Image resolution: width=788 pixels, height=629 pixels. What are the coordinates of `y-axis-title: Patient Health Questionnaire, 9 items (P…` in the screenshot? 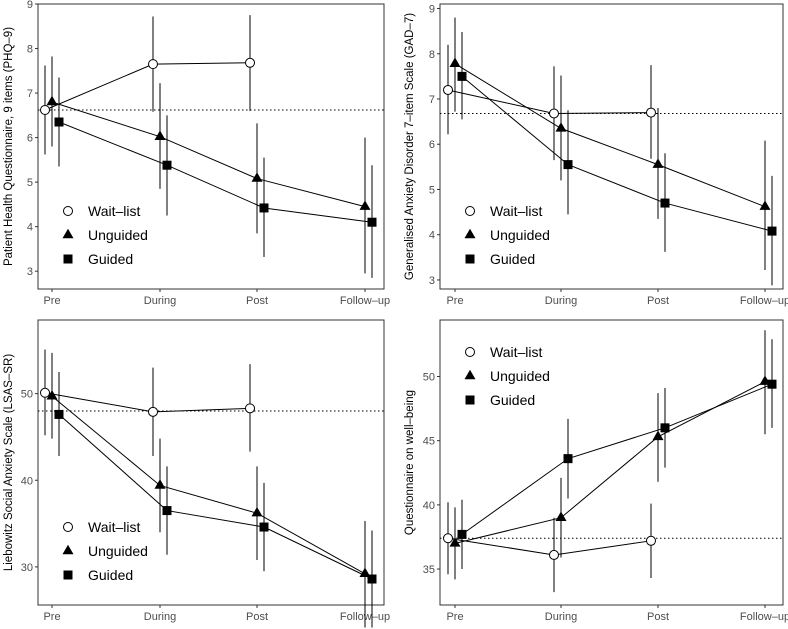 It's located at (9, 146).